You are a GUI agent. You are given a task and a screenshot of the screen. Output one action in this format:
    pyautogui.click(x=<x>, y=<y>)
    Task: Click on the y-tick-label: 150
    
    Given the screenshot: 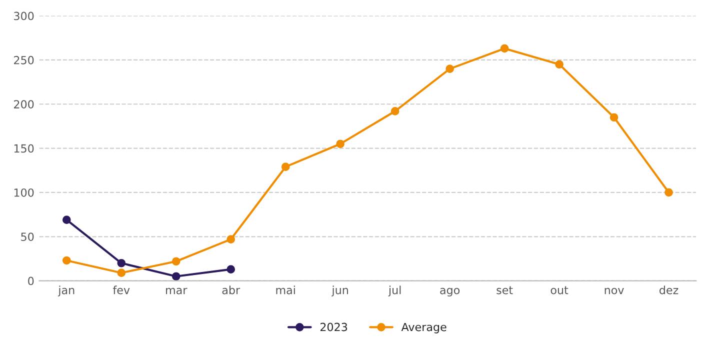 What is the action you would take?
    pyautogui.click(x=24, y=148)
    